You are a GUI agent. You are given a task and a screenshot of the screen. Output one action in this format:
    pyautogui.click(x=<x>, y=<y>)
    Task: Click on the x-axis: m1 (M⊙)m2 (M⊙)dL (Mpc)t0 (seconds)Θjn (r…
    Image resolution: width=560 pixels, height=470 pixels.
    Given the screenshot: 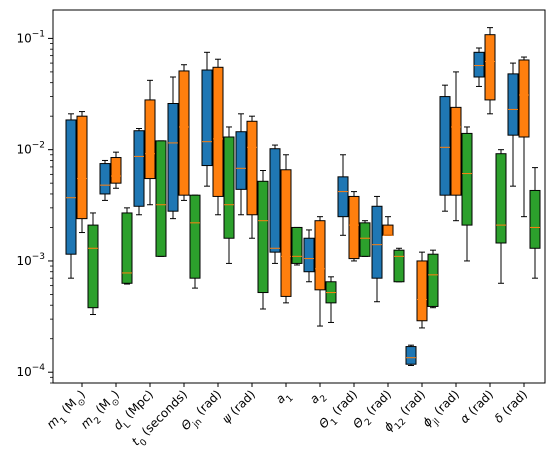 What is the action you would take?
    pyautogui.click(x=287, y=416)
    